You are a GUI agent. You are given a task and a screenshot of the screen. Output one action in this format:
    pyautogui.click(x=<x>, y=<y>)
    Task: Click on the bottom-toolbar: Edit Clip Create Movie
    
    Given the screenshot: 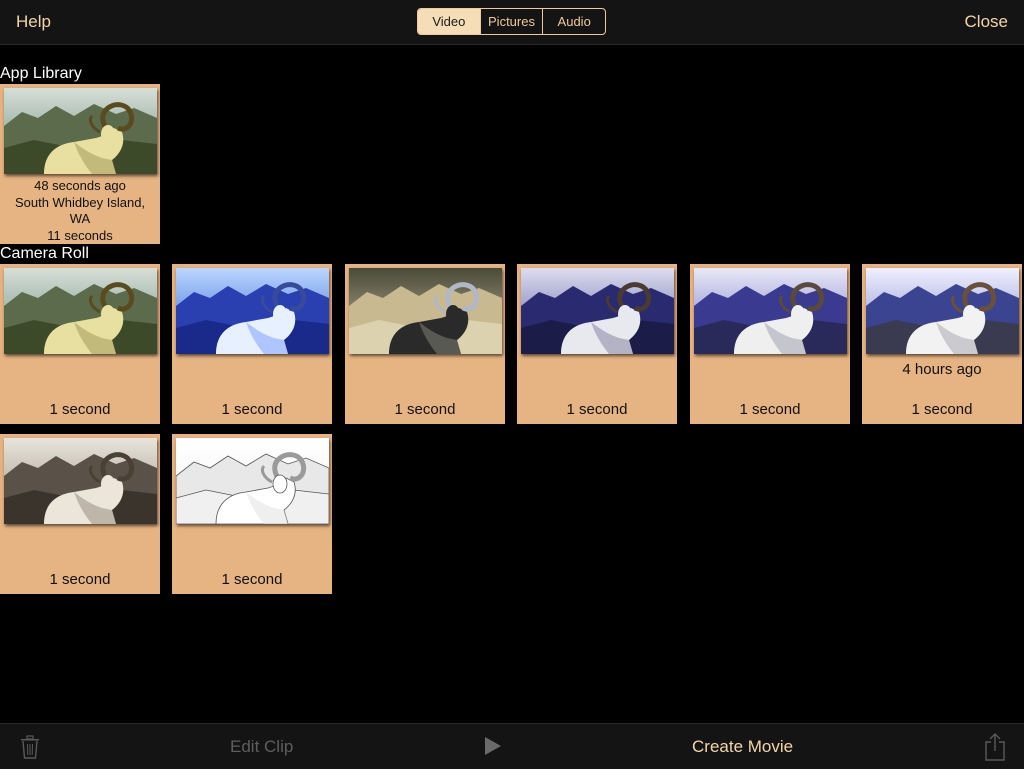 What is the action you would take?
    pyautogui.click(x=512, y=746)
    